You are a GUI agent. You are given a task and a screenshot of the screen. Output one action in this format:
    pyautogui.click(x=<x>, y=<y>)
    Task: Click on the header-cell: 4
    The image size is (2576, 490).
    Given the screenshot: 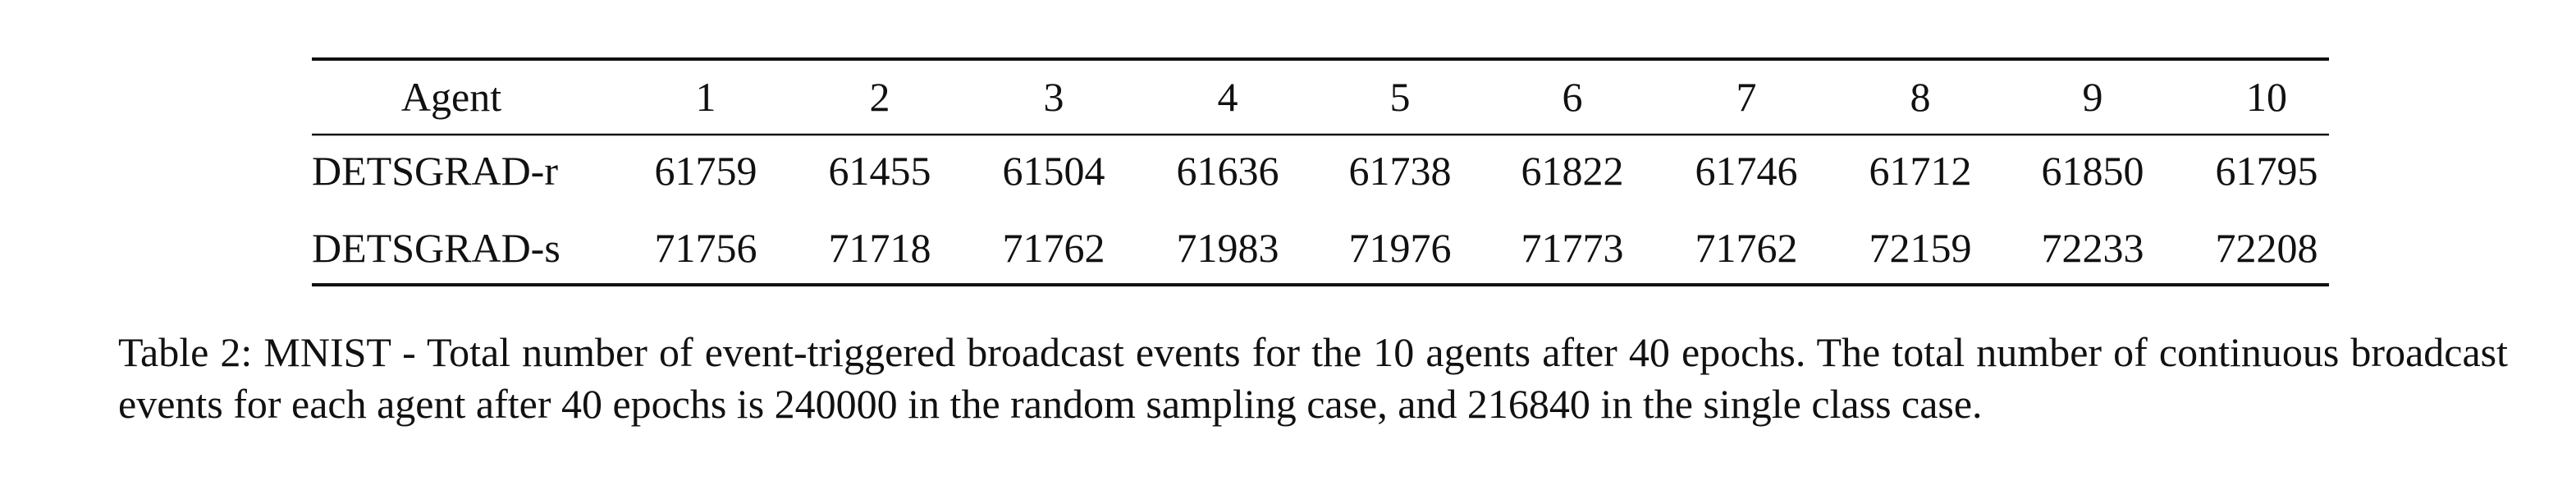 What is the action you would take?
    pyautogui.click(x=1228, y=97)
    